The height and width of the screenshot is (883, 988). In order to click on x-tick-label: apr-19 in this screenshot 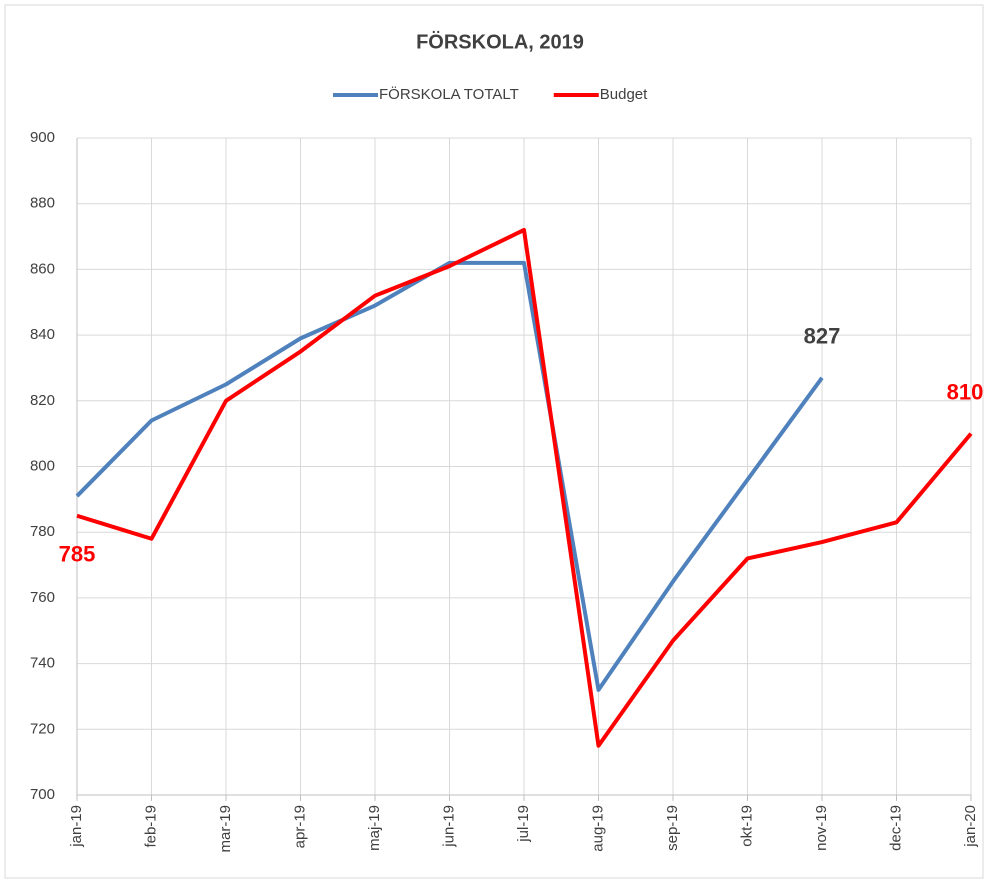, I will do `click(299, 826)`.